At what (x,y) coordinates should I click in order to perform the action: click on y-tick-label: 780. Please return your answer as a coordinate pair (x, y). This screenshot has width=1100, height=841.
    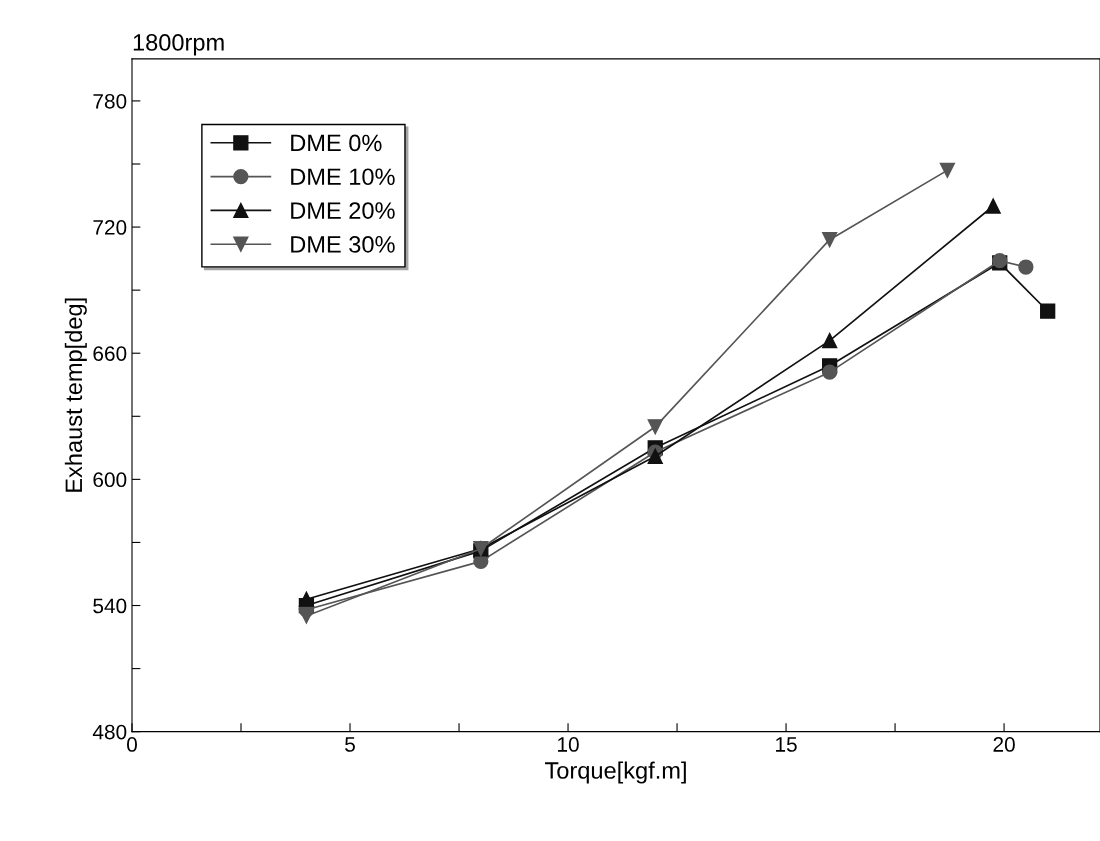
    Looking at the image, I should click on (110, 101).